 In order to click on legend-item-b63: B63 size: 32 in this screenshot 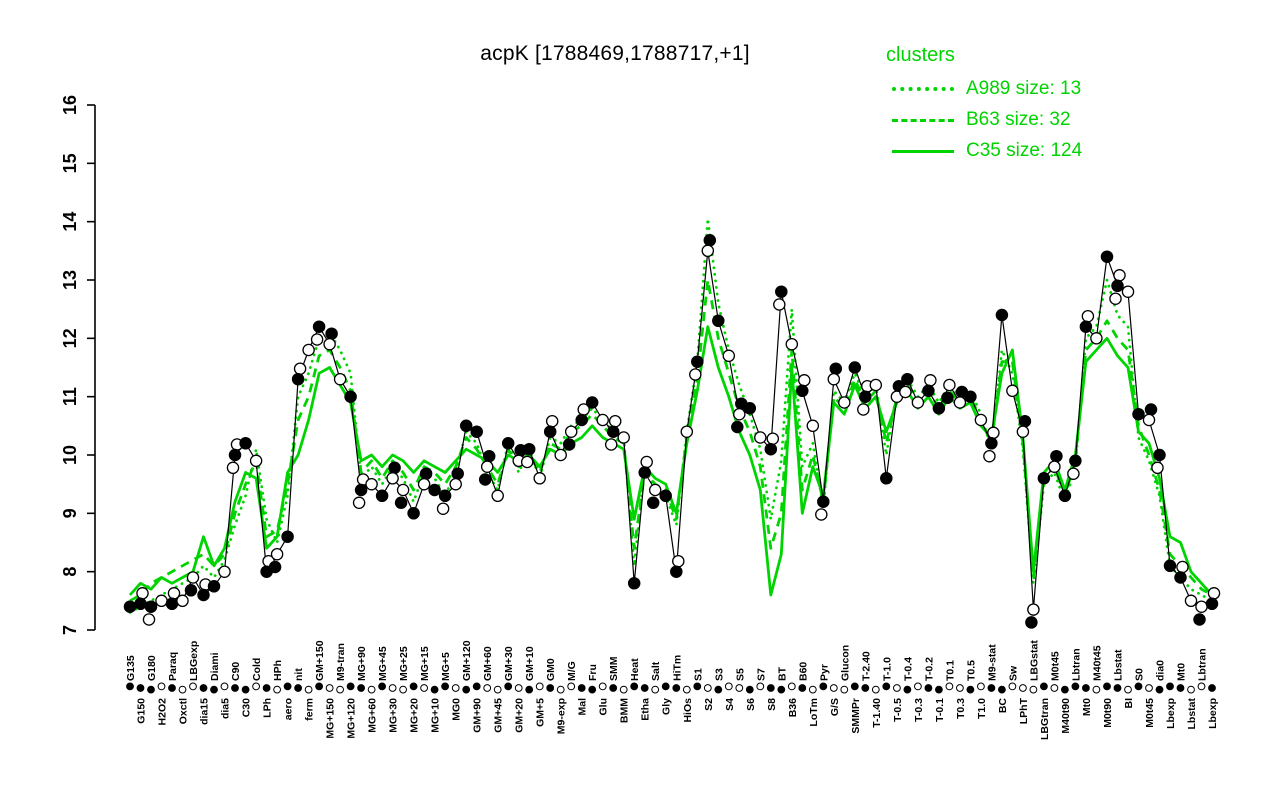, I will do `click(987, 120)`.